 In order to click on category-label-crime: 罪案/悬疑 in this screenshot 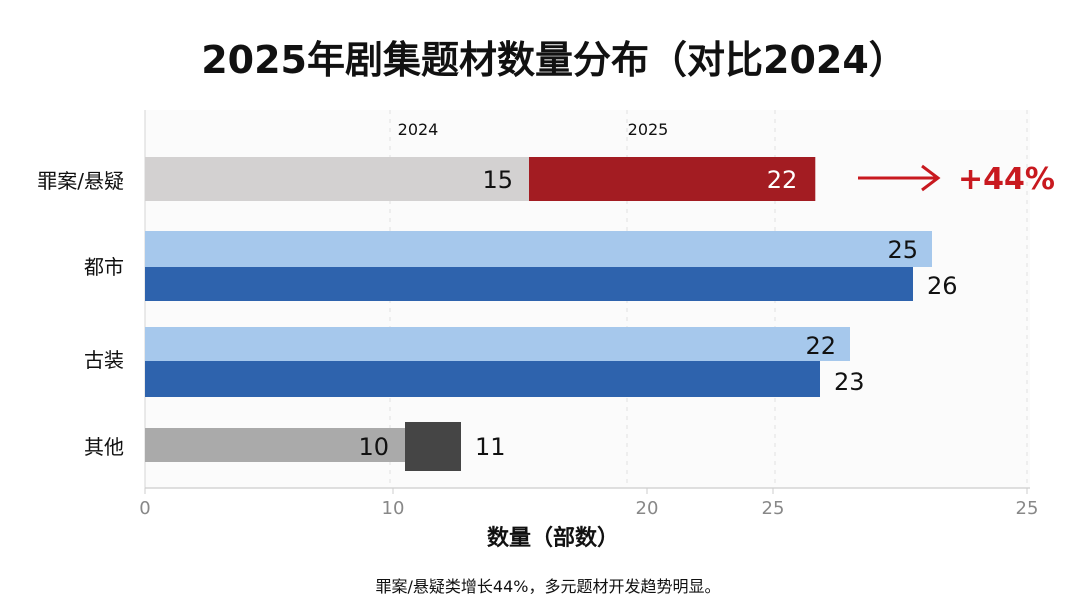, I will do `click(80, 181)`.